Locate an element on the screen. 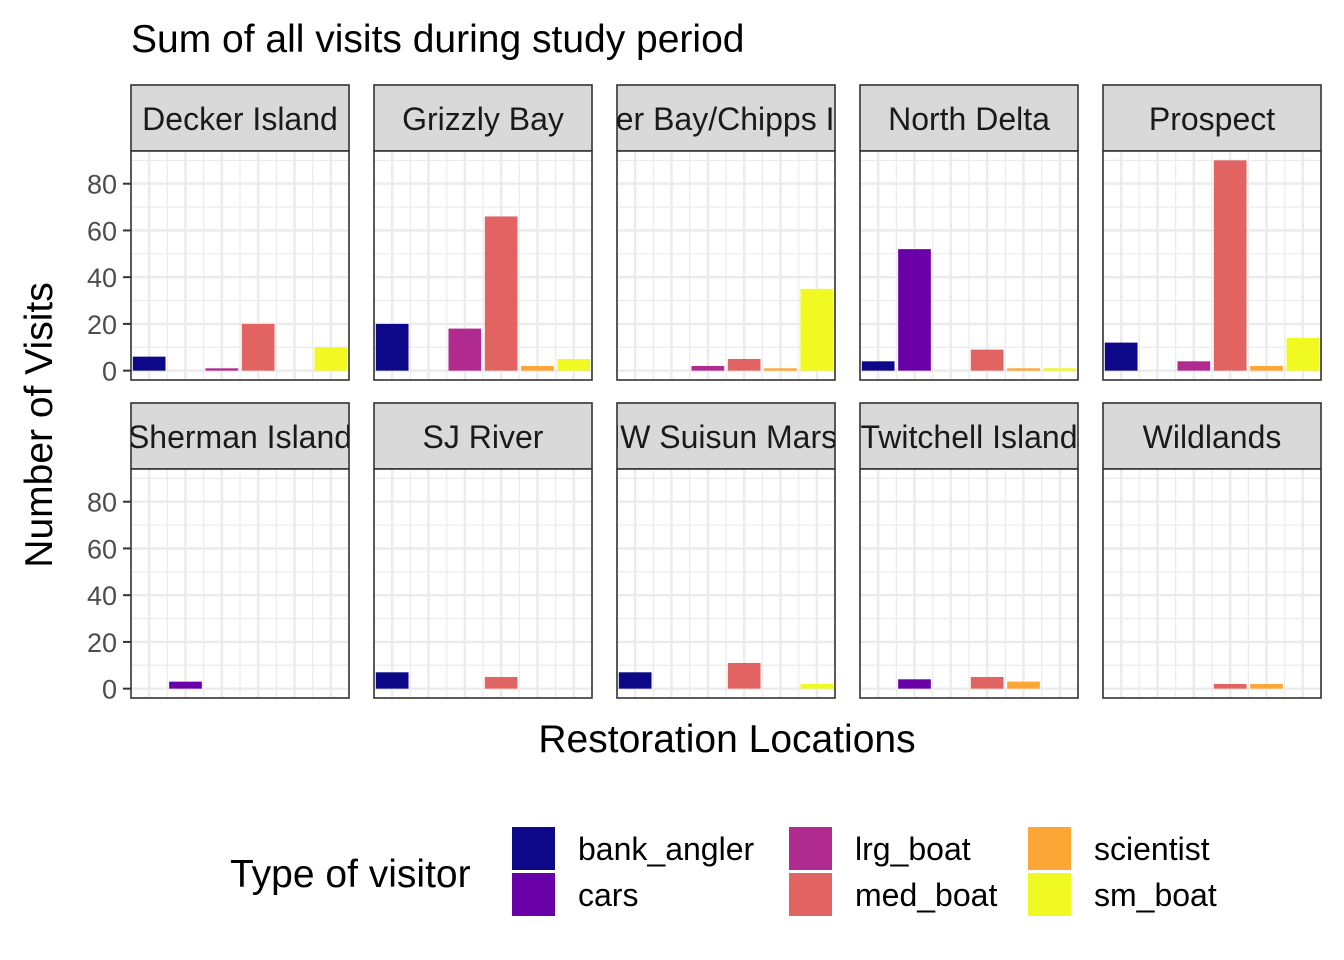 Image resolution: width=1344 pixels, height=960 pixels. strip-sj-river is located at coordinates (483, 436).